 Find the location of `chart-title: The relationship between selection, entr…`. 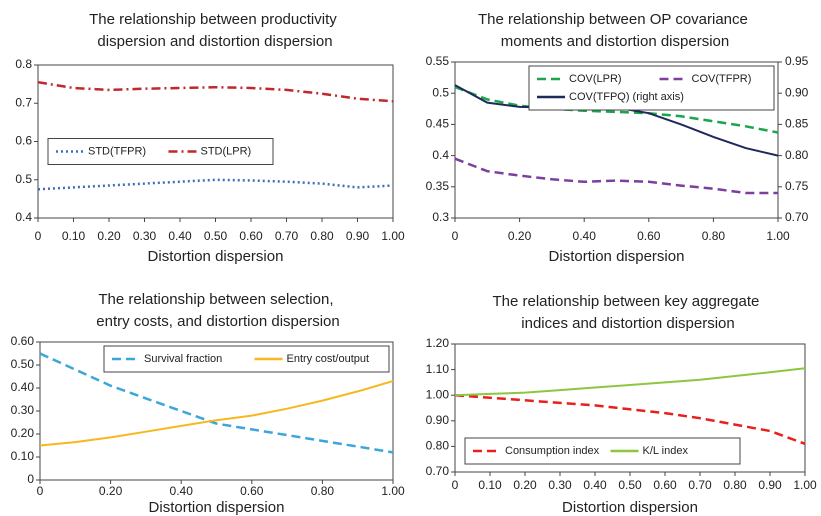

chart-title: The relationship between selection, entr… is located at coordinates (217, 310).